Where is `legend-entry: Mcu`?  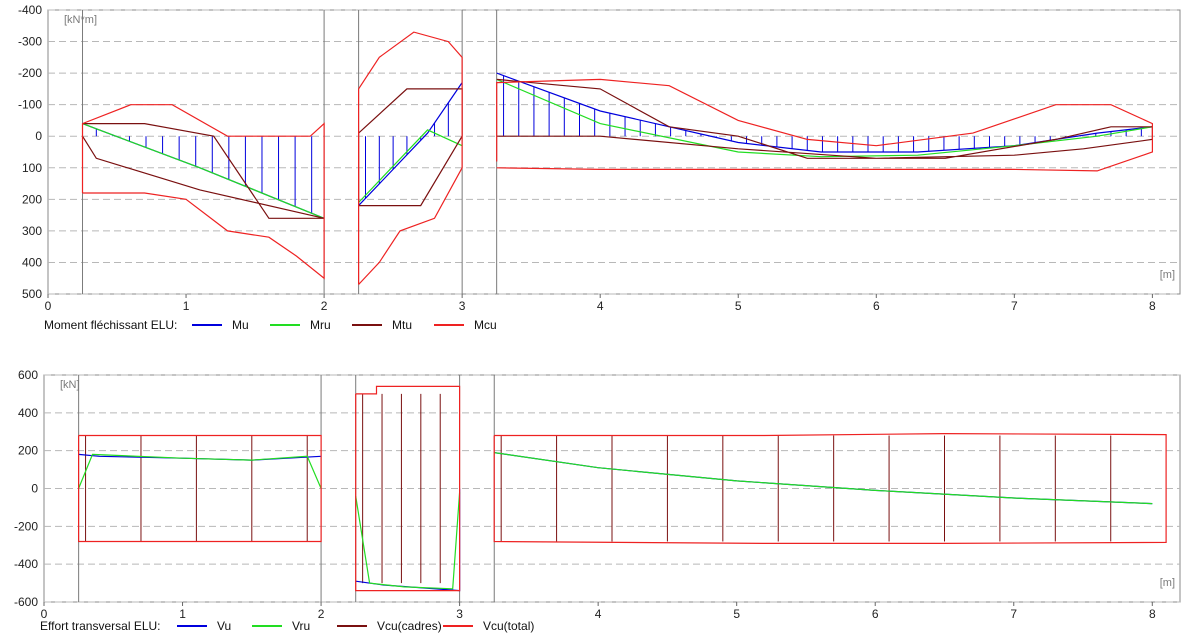
legend-entry: Mcu is located at coordinates (485, 325).